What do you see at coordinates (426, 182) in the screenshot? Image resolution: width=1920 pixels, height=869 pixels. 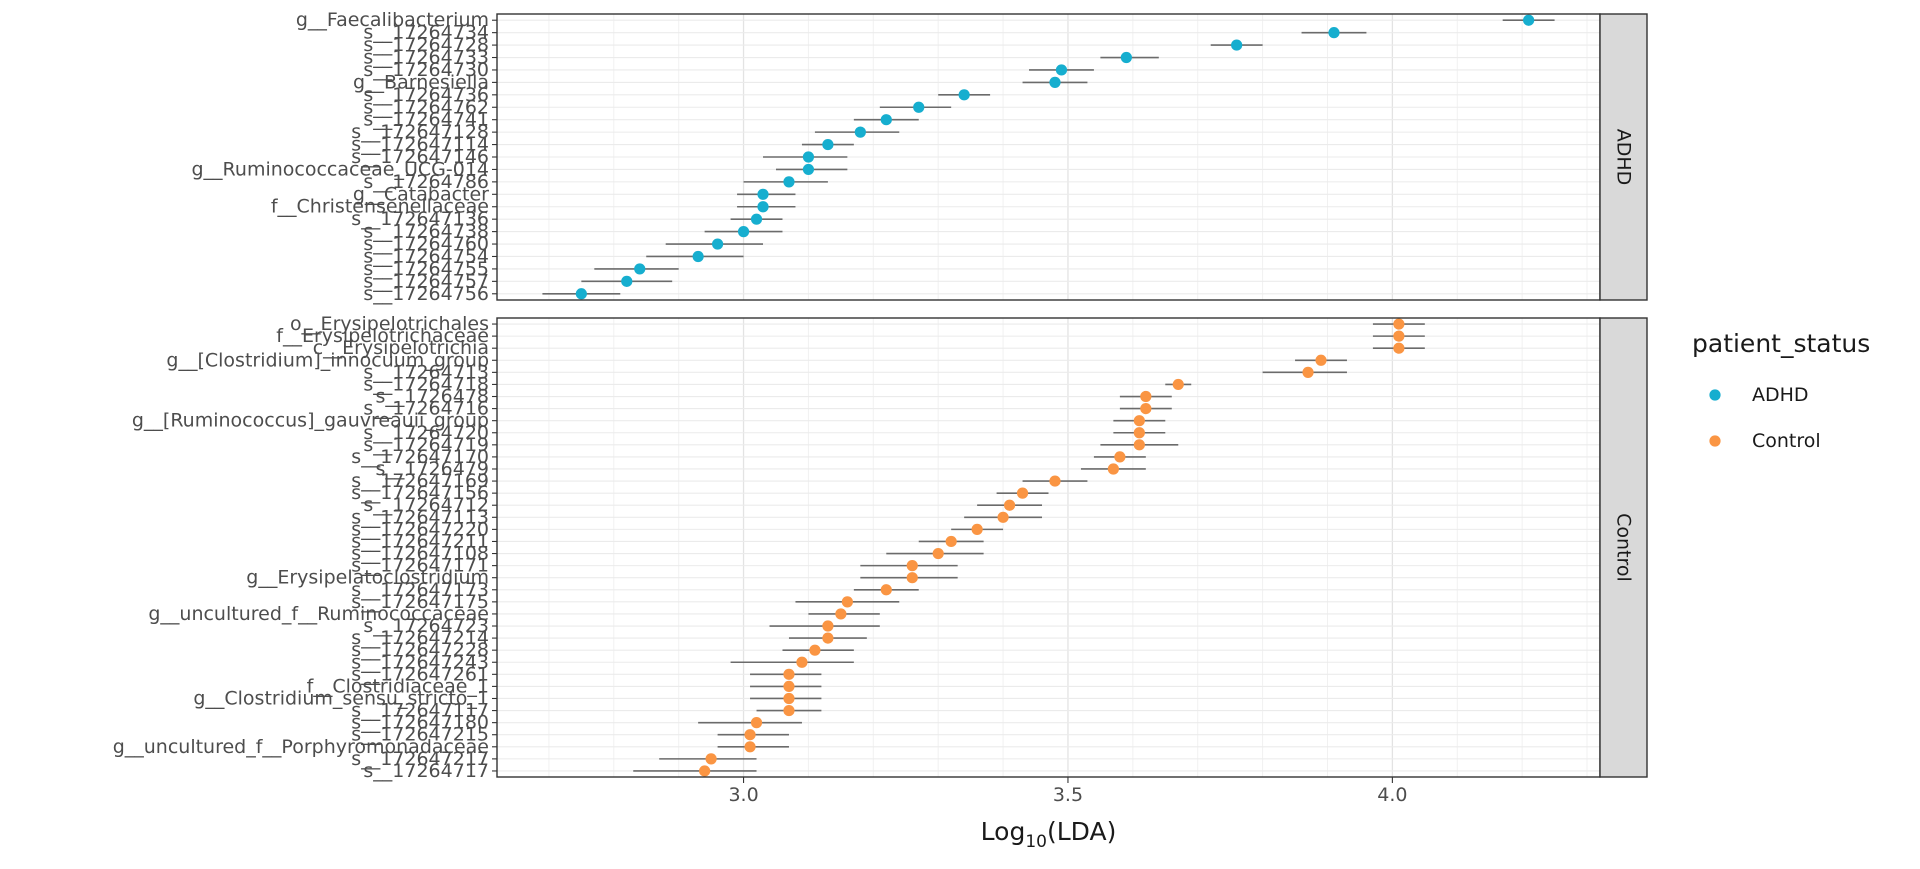 I see `y-tick-label: s__17264786` at bounding box center [426, 182].